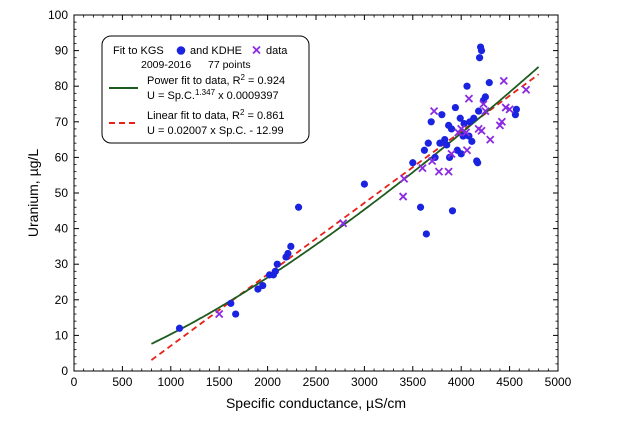 The image size is (620, 421). Describe the element at coordinates (216, 80) in the screenshot. I see `legend-power-title: Power fit to data, R2 = 0.924` at that location.